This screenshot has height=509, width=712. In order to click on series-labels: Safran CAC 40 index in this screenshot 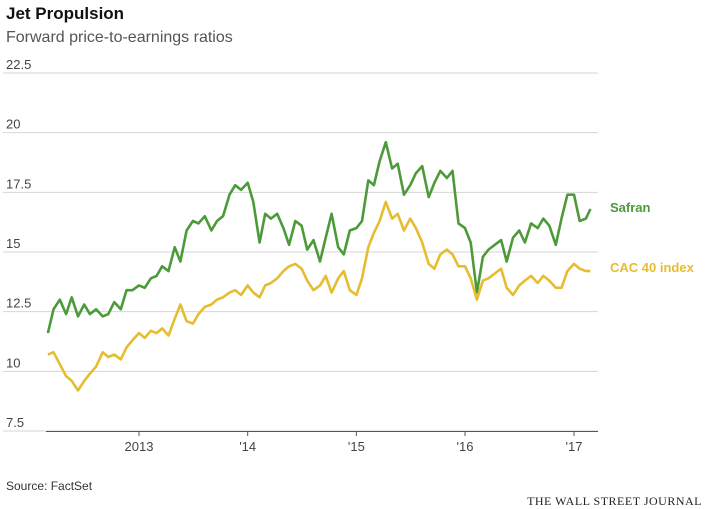, I will do `click(652, 237)`.